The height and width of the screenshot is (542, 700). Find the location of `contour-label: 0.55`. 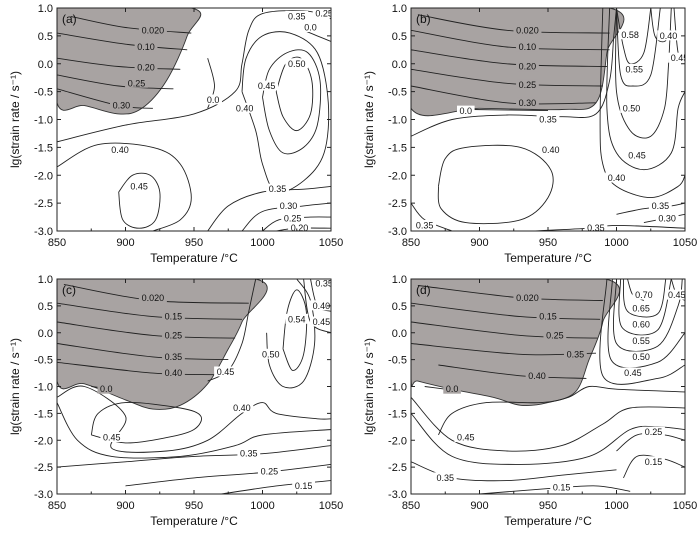

contour-label: 0.55 is located at coordinates (635, 69).